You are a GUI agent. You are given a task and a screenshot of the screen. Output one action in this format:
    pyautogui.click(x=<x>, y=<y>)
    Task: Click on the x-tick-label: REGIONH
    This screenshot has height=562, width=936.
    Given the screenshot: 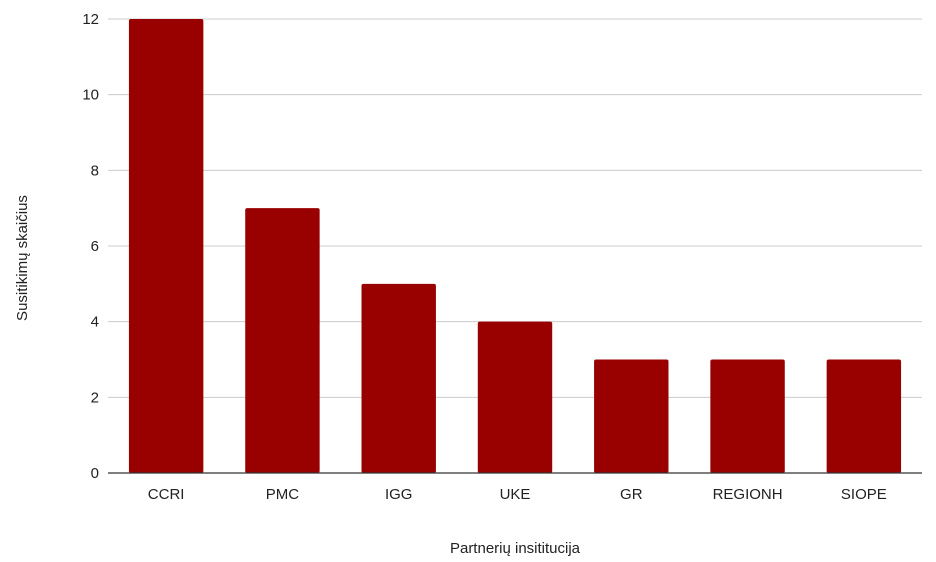 What is the action you would take?
    pyautogui.click(x=748, y=494)
    